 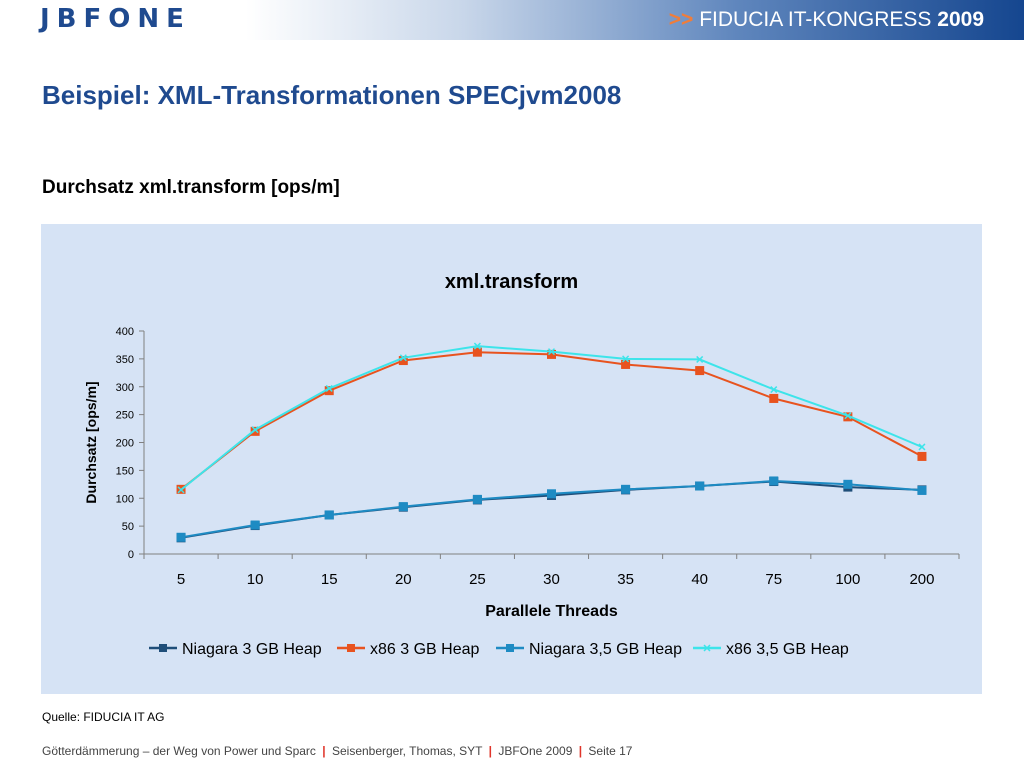 What do you see at coordinates (181, 579) in the screenshot?
I see `x-tick-label: 5` at bounding box center [181, 579].